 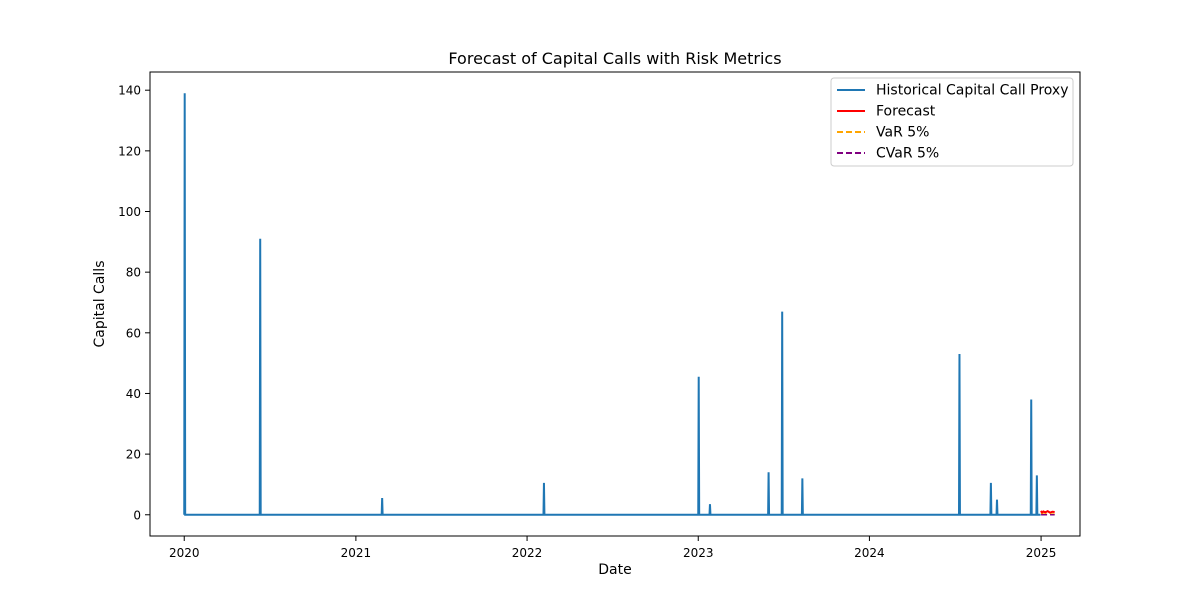 What do you see at coordinates (906, 112) in the screenshot?
I see `legend-label-2: Forecast` at bounding box center [906, 112].